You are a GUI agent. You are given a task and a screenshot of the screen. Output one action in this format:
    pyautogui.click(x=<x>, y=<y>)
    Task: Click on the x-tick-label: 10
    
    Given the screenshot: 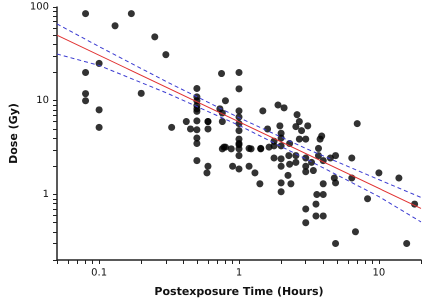 What is the action you would take?
    pyautogui.click(x=379, y=273)
    